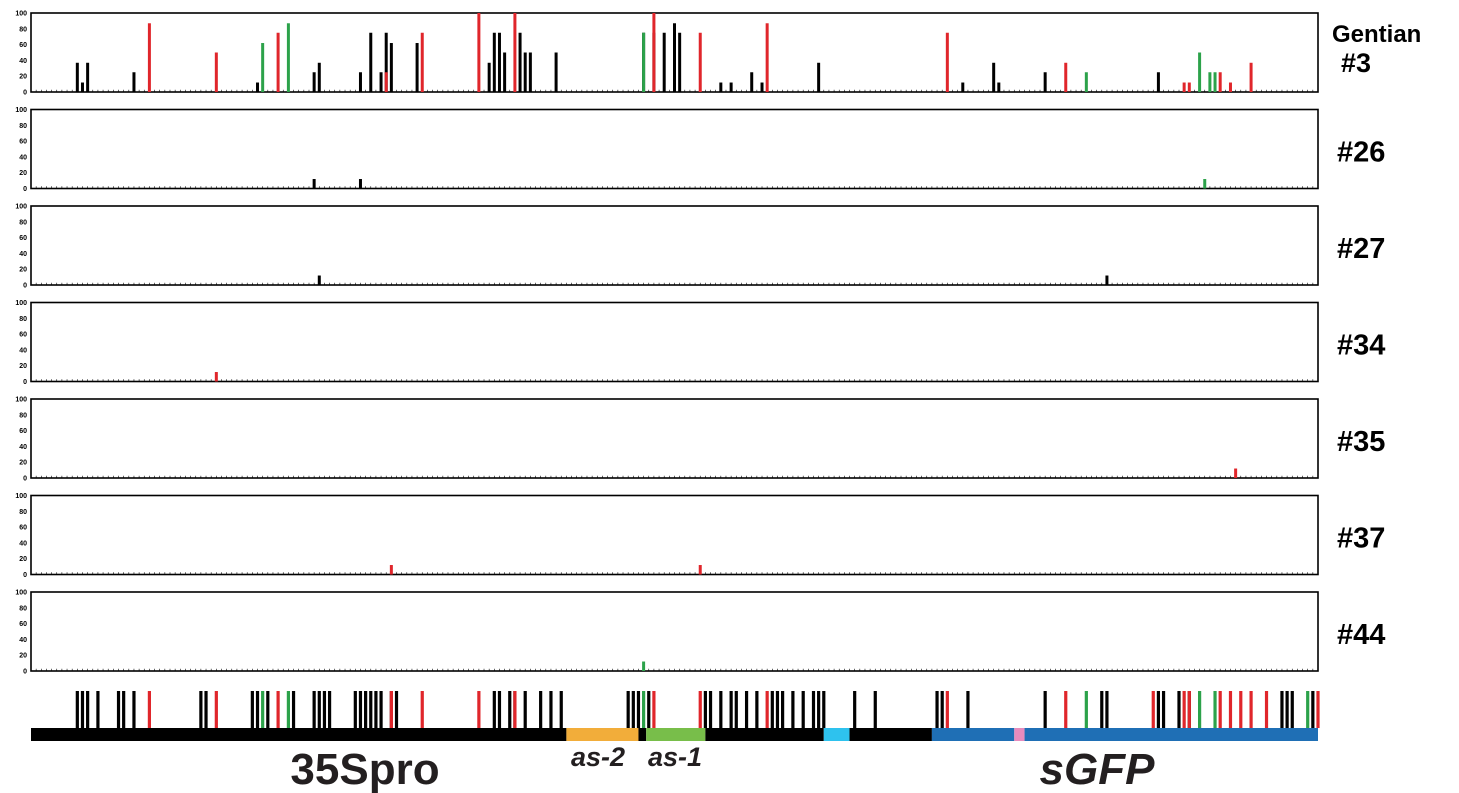 This screenshot has width=1459, height=793. What do you see at coordinates (718, 54) in the screenshot?
I see `panel-gentian3: 0 20 40 60 80 100 Gentian#3` at bounding box center [718, 54].